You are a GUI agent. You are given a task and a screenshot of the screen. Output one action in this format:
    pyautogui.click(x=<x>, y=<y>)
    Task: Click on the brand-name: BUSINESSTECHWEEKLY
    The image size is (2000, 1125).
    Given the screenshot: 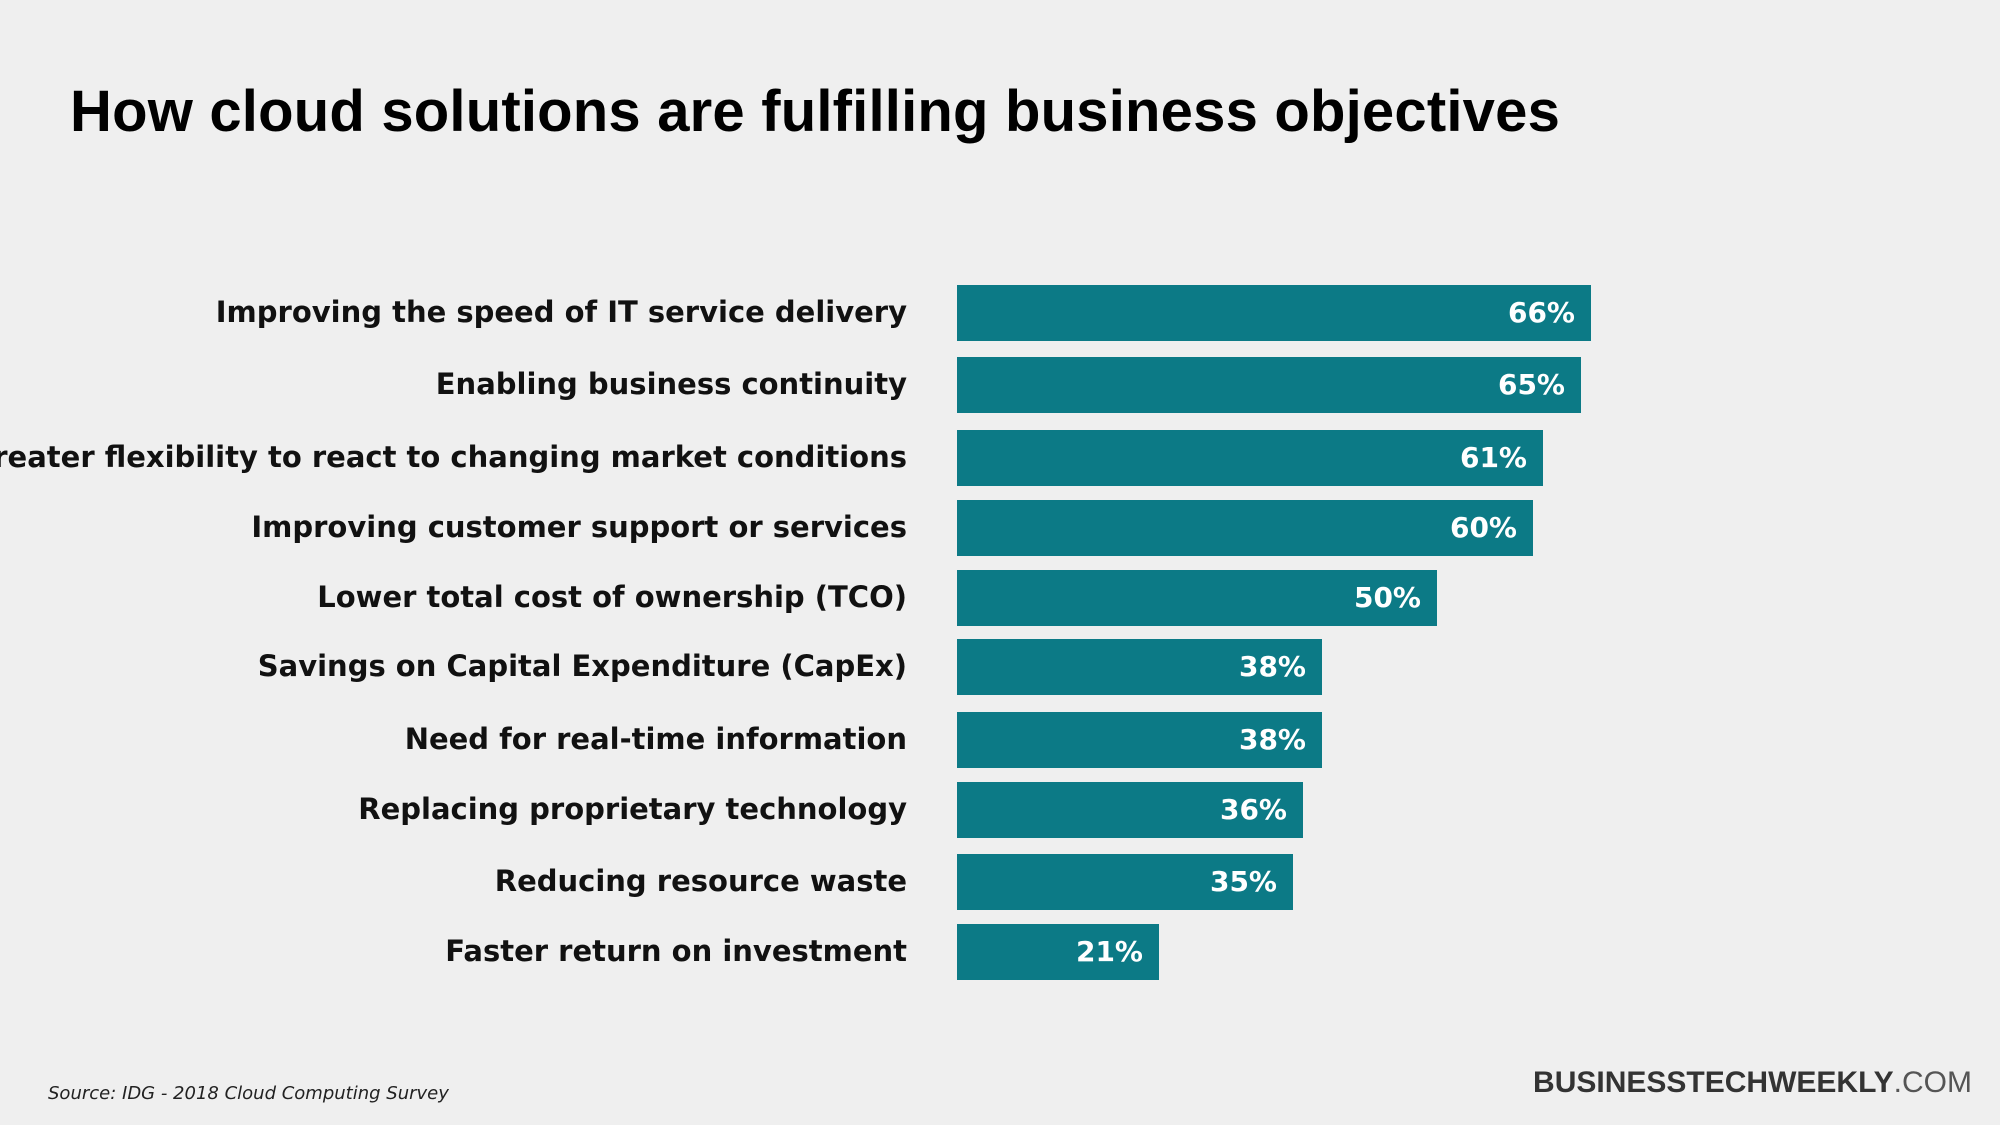 What is the action you would take?
    pyautogui.click(x=1713, y=1082)
    